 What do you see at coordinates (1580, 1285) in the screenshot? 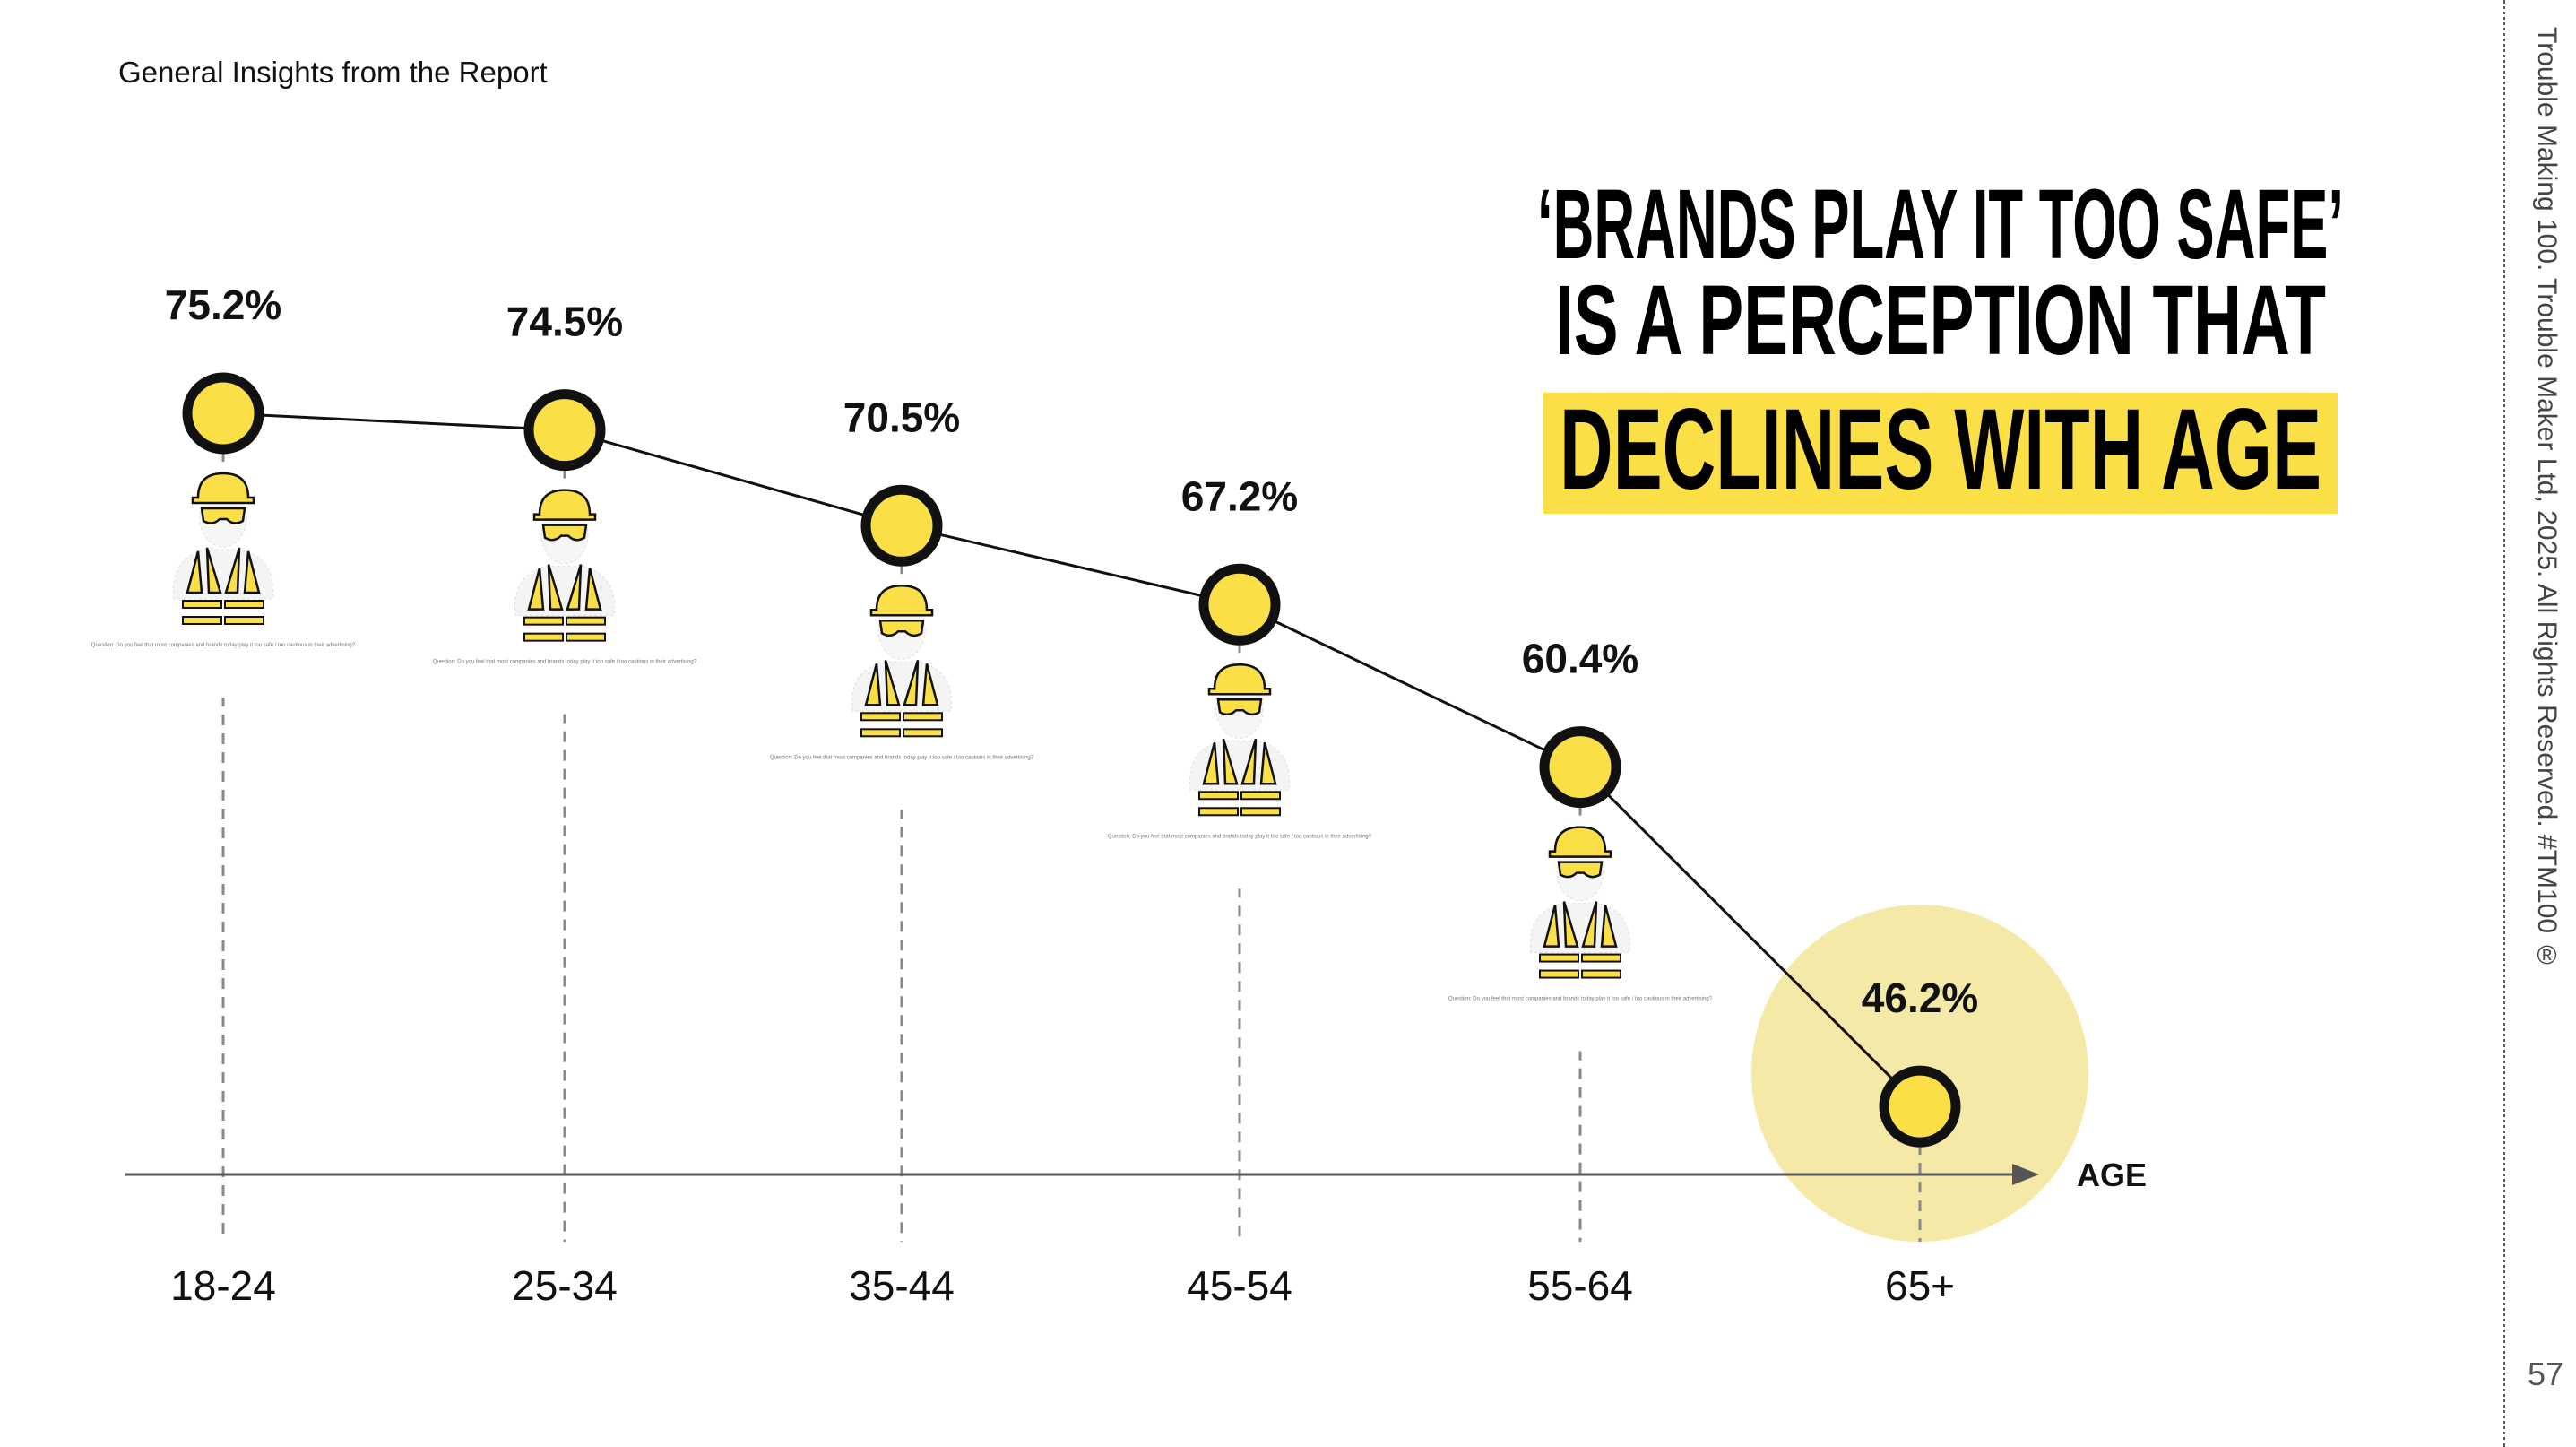
I see `x-tick-label: 55-64` at bounding box center [1580, 1285].